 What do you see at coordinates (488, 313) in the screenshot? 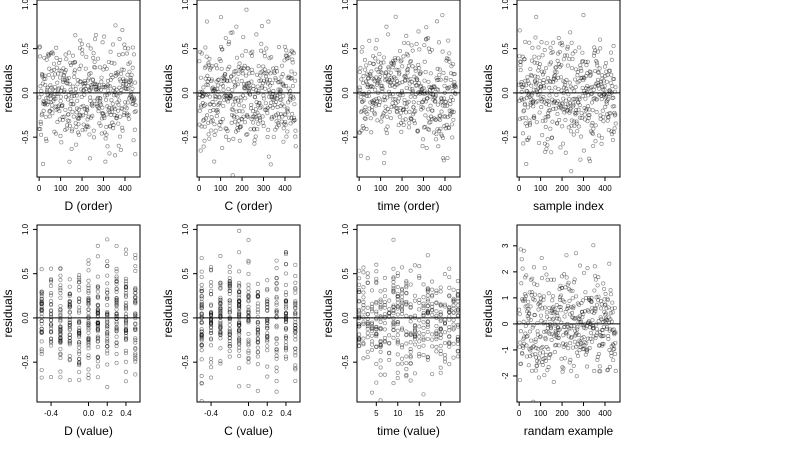
I see `y-axis-title: residuals` at bounding box center [488, 313].